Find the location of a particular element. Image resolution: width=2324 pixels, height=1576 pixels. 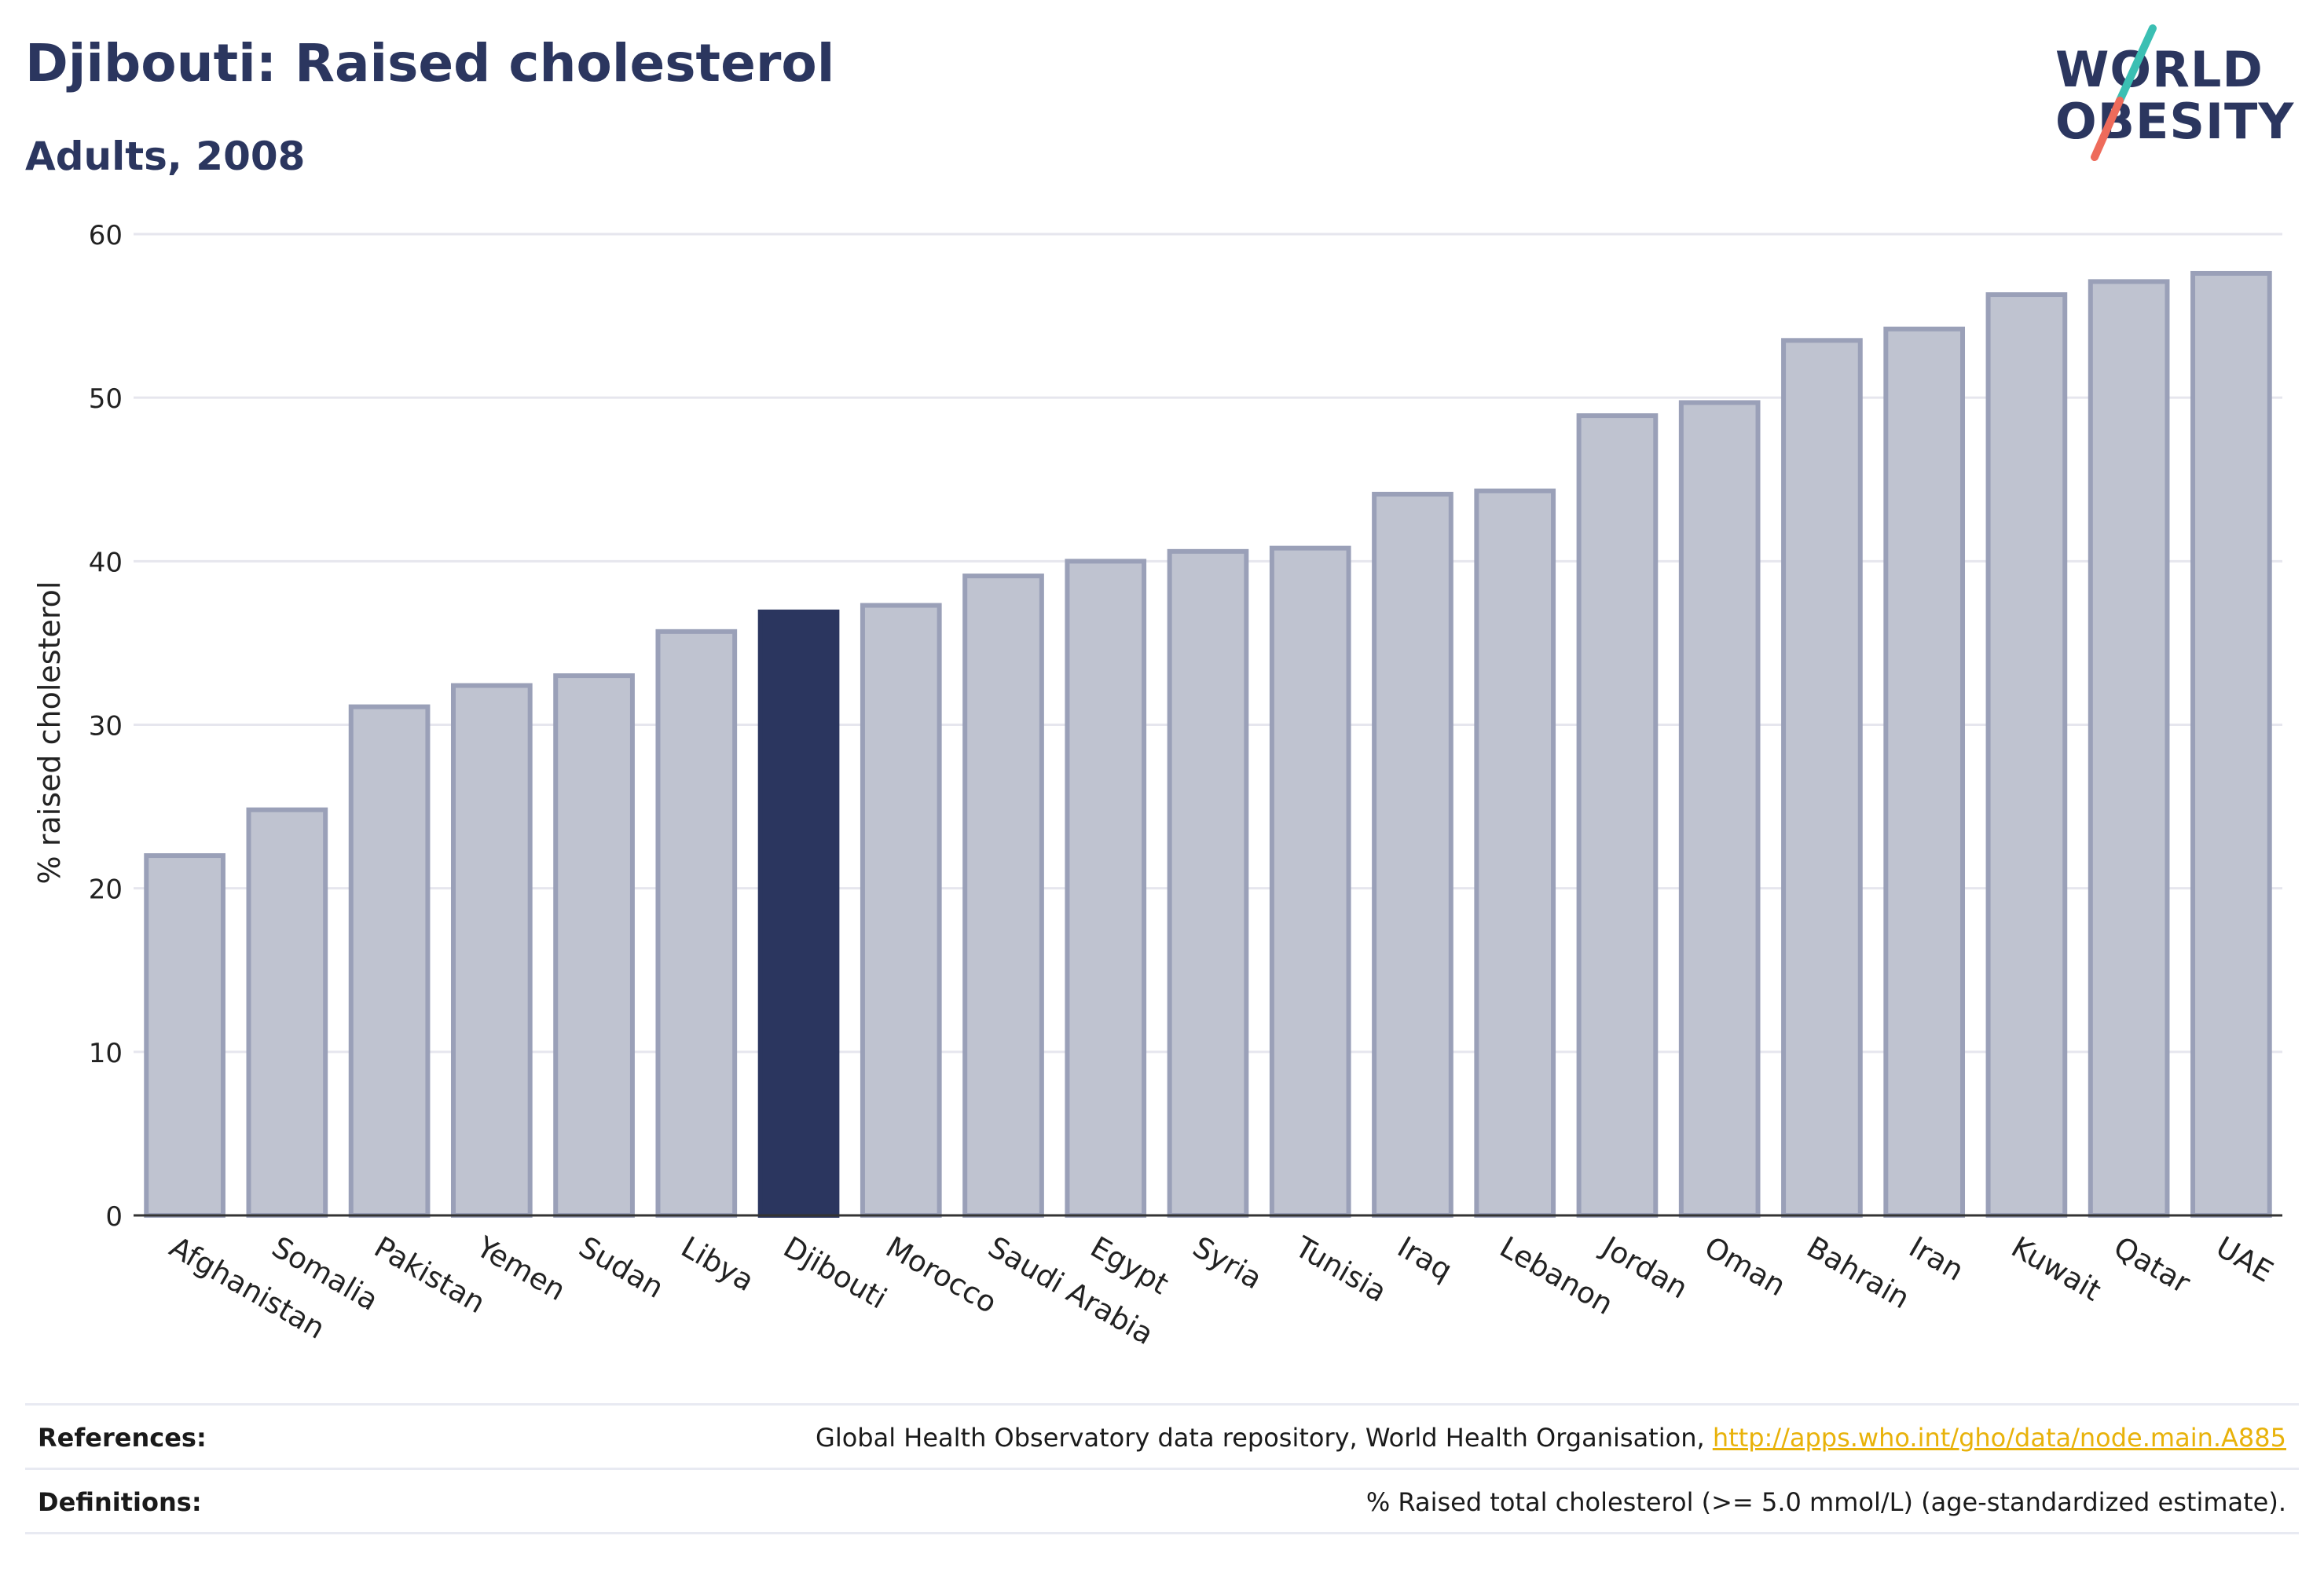

x-tick-label: Pakistan is located at coordinates (429, 1275).